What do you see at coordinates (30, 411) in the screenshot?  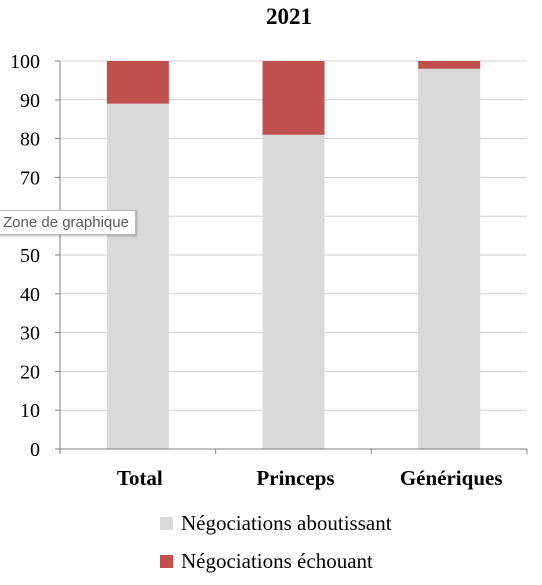 I see `y-tick-label: 10` at bounding box center [30, 411].